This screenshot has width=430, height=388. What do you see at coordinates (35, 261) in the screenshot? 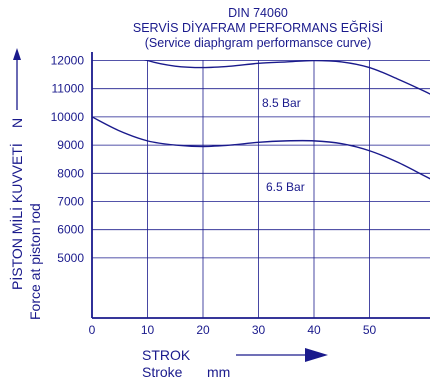
I see `y-axis-label-english: Force at piston rod` at bounding box center [35, 261].